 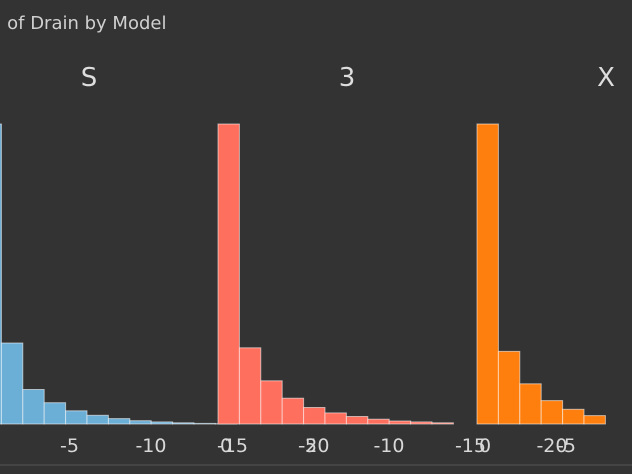 I want to click on panel-label: X, so click(x=606, y=78).